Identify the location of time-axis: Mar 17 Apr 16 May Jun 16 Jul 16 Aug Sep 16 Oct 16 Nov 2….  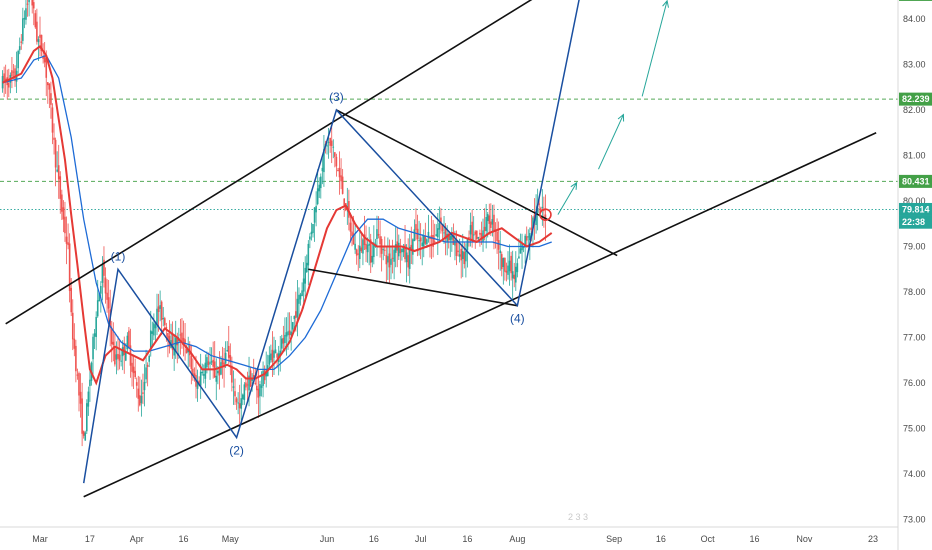
(455, 539).